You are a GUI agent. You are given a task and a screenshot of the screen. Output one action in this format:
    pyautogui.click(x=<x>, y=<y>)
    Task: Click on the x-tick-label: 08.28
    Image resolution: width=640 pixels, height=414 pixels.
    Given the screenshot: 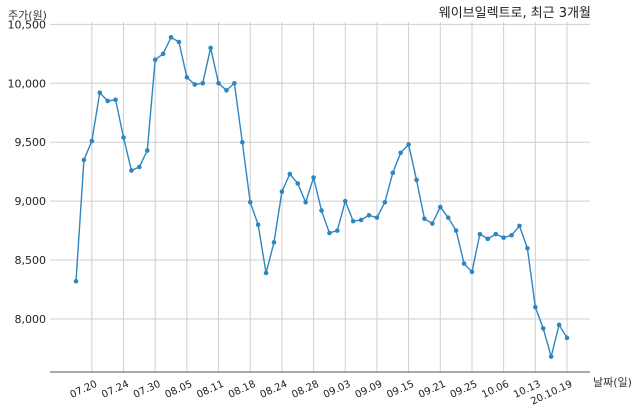 What is the action you would take?
    pyautogui.click(x=305, y=390)
    